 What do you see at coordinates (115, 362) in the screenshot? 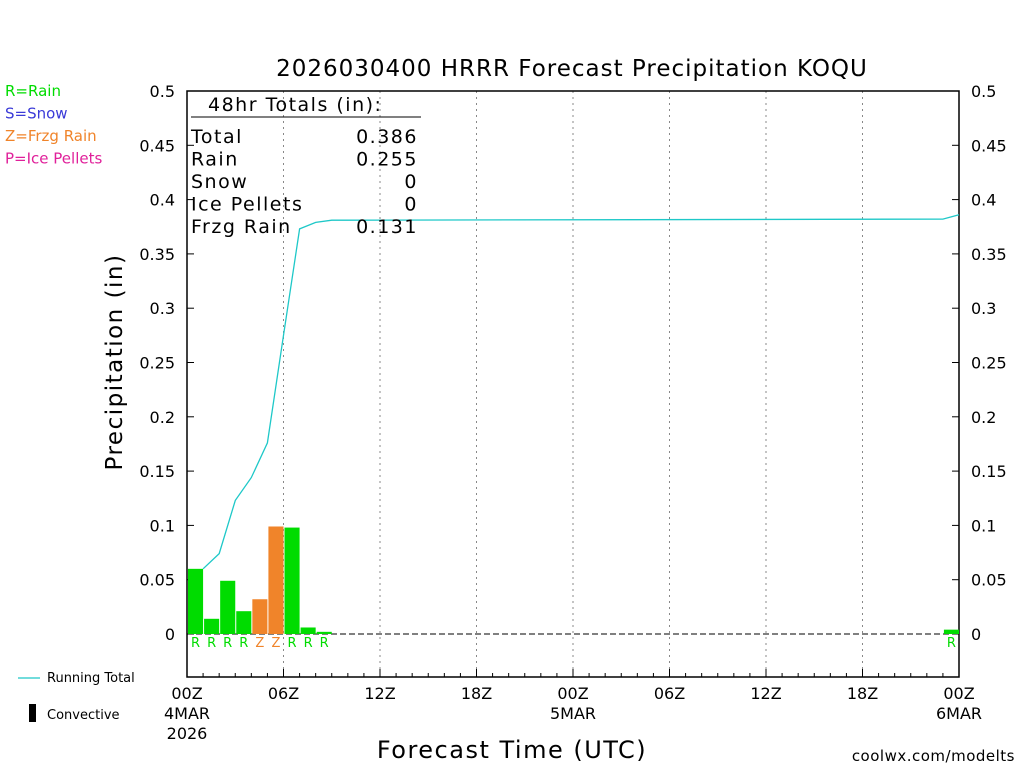
I see `y-axis-label: Precipitation (in)` at bounding box center [115, 362].